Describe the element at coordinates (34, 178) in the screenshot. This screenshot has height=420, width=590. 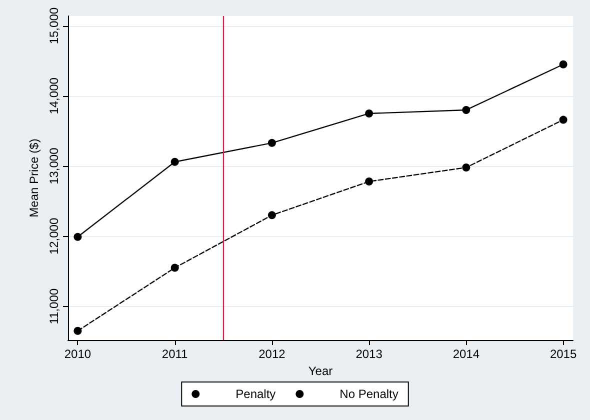
I see `y-axis-title: Mean Price ($)` at that location.